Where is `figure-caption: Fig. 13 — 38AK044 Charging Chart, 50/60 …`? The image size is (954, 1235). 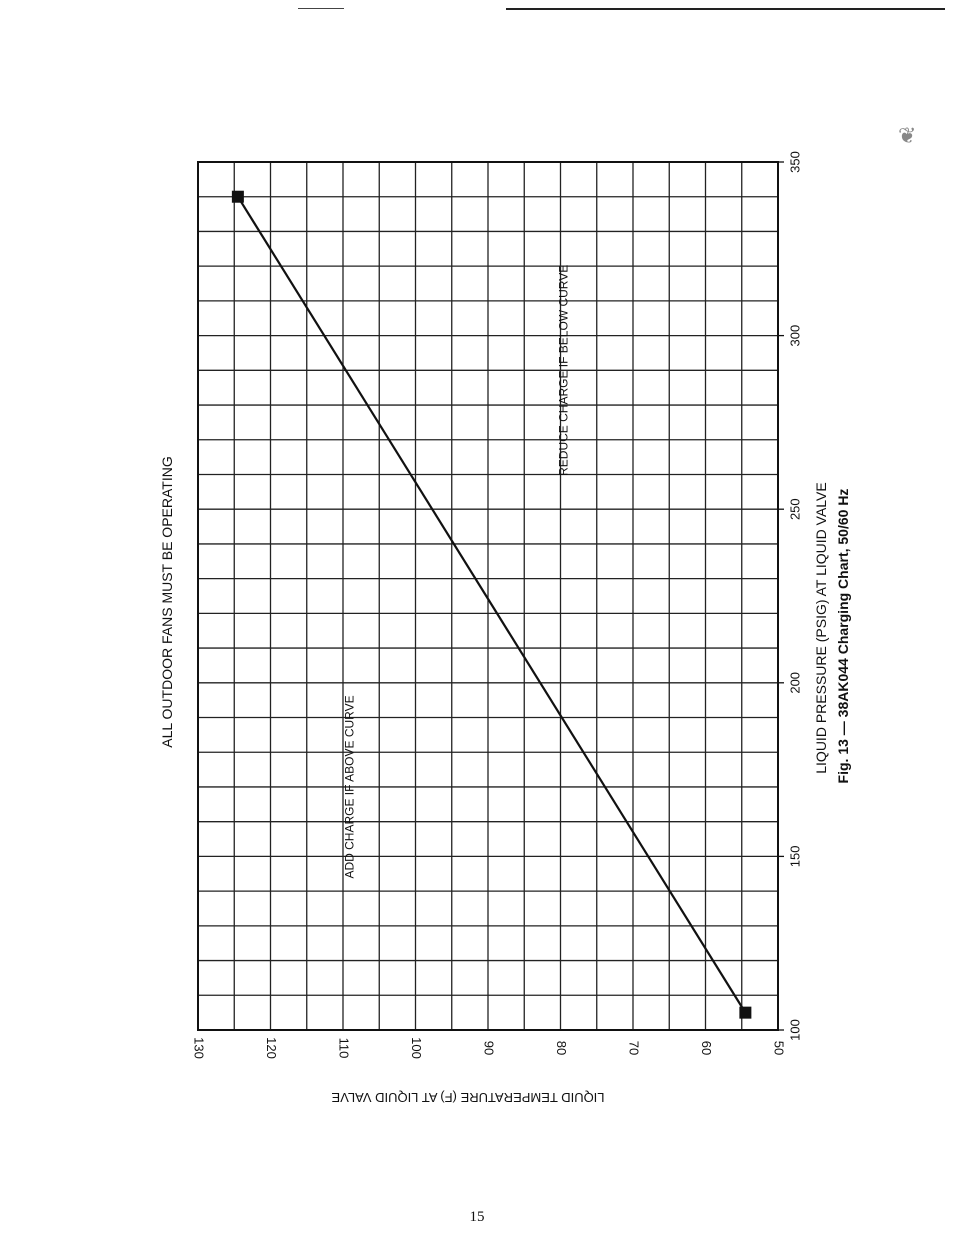
figure-caption: Fig. 13 — 38AK044 Charging Chart, 50/60 … is located at coordinates (843, 636).